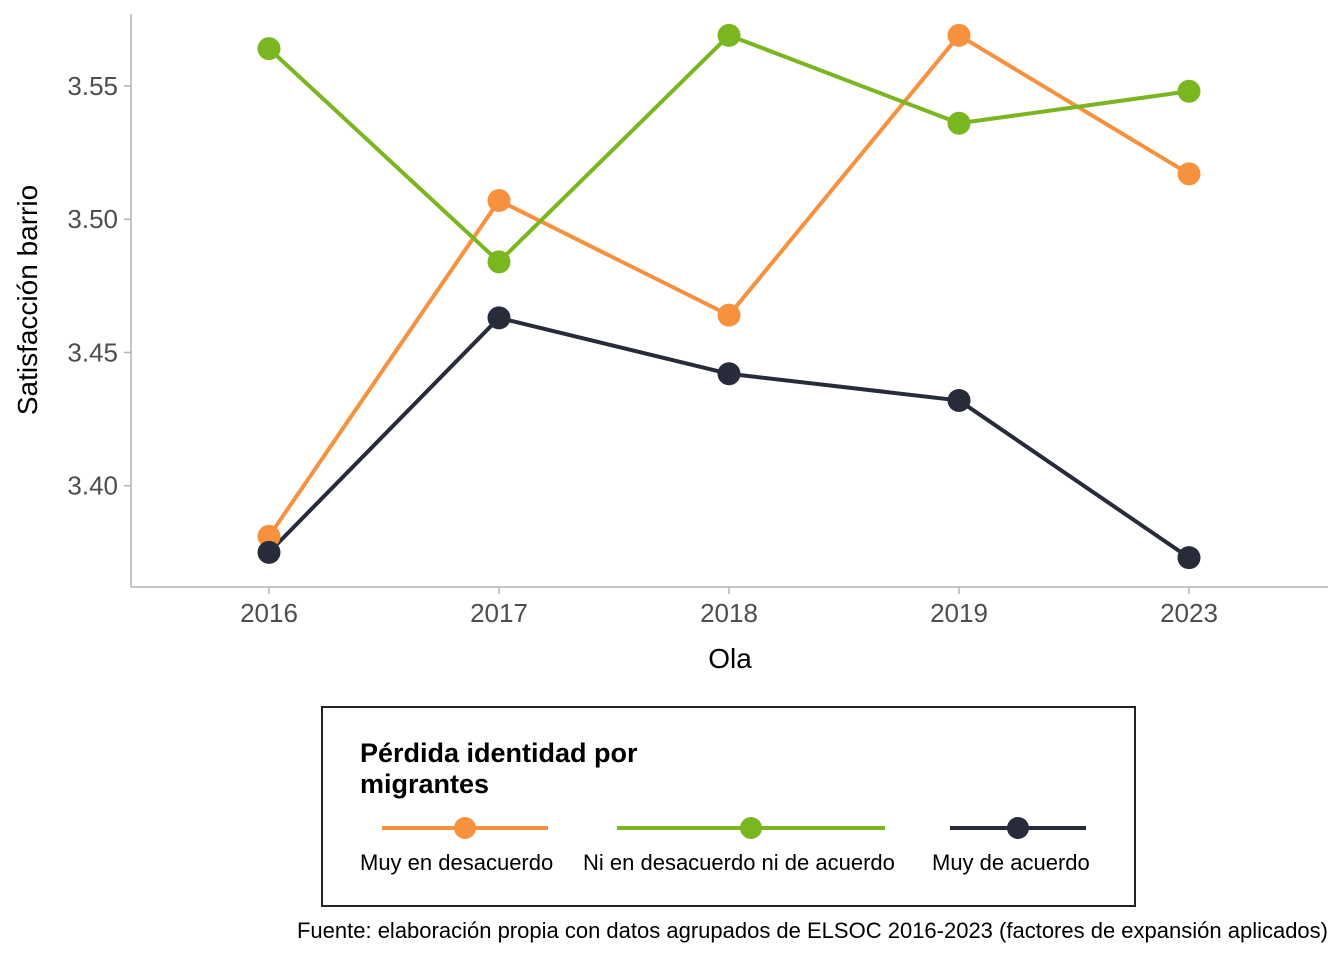  What do you see at coordinates (1189, 174) in the screenshot?
I see `data-point-s0-2023` at bounding box center [1189, 174].